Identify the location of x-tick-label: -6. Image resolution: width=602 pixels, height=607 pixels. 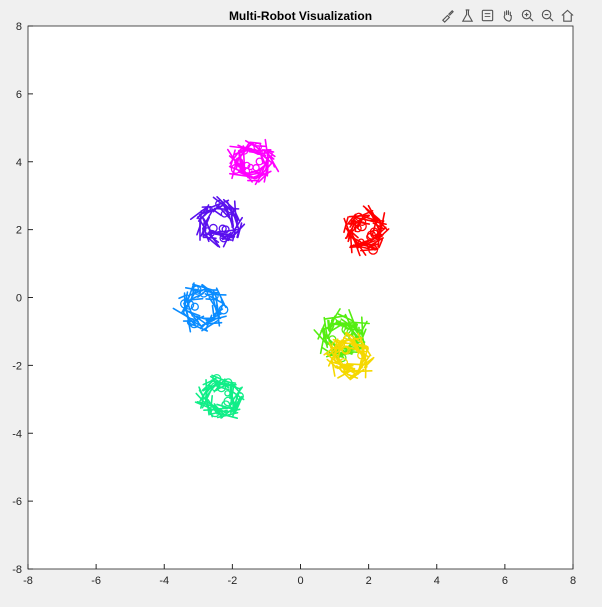
(96, 581).